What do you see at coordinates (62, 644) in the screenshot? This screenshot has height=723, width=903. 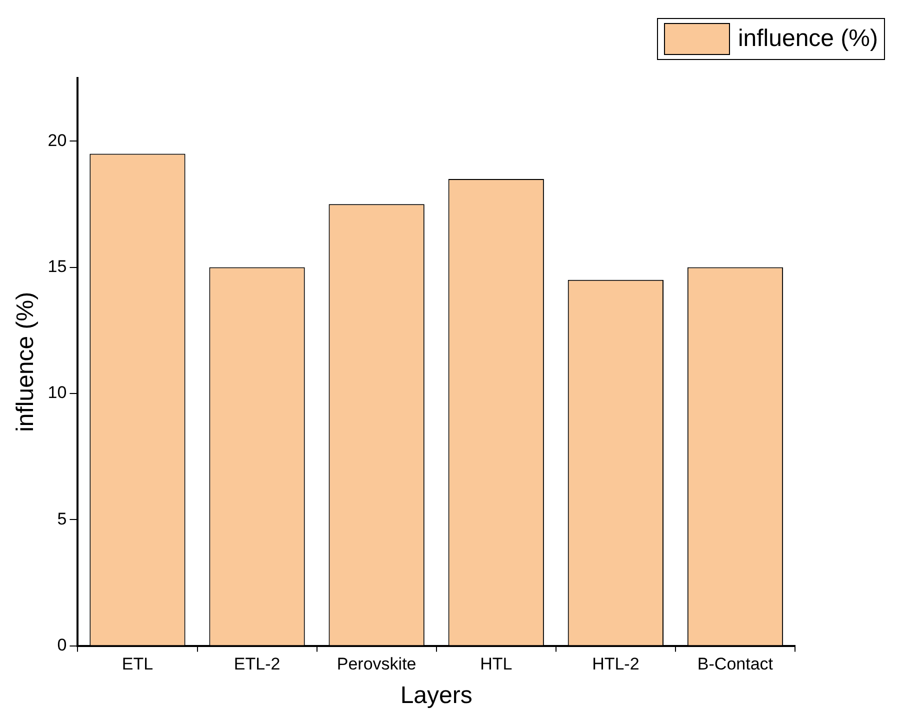 I see `y-tick-label: 0` at bounding box center [62, 644].